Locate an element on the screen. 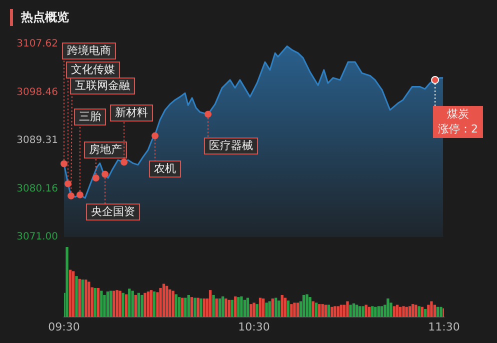  annotation: 三胎 is located at coordinates (90, 116).